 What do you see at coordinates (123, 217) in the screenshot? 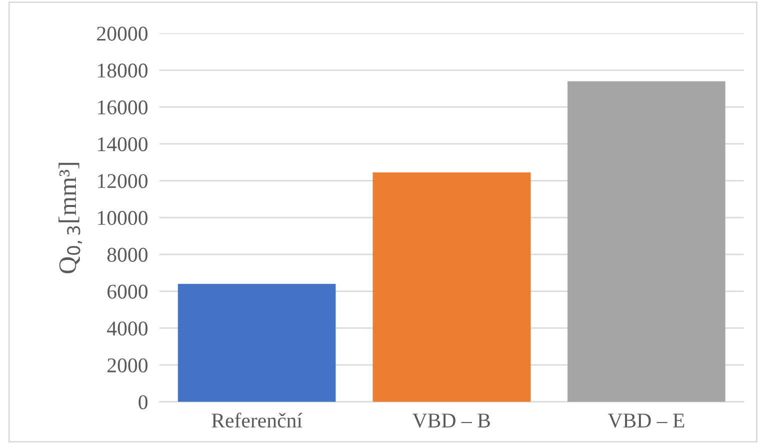
I see `y-tick-label: 10000` at bounding box center [123, 217].